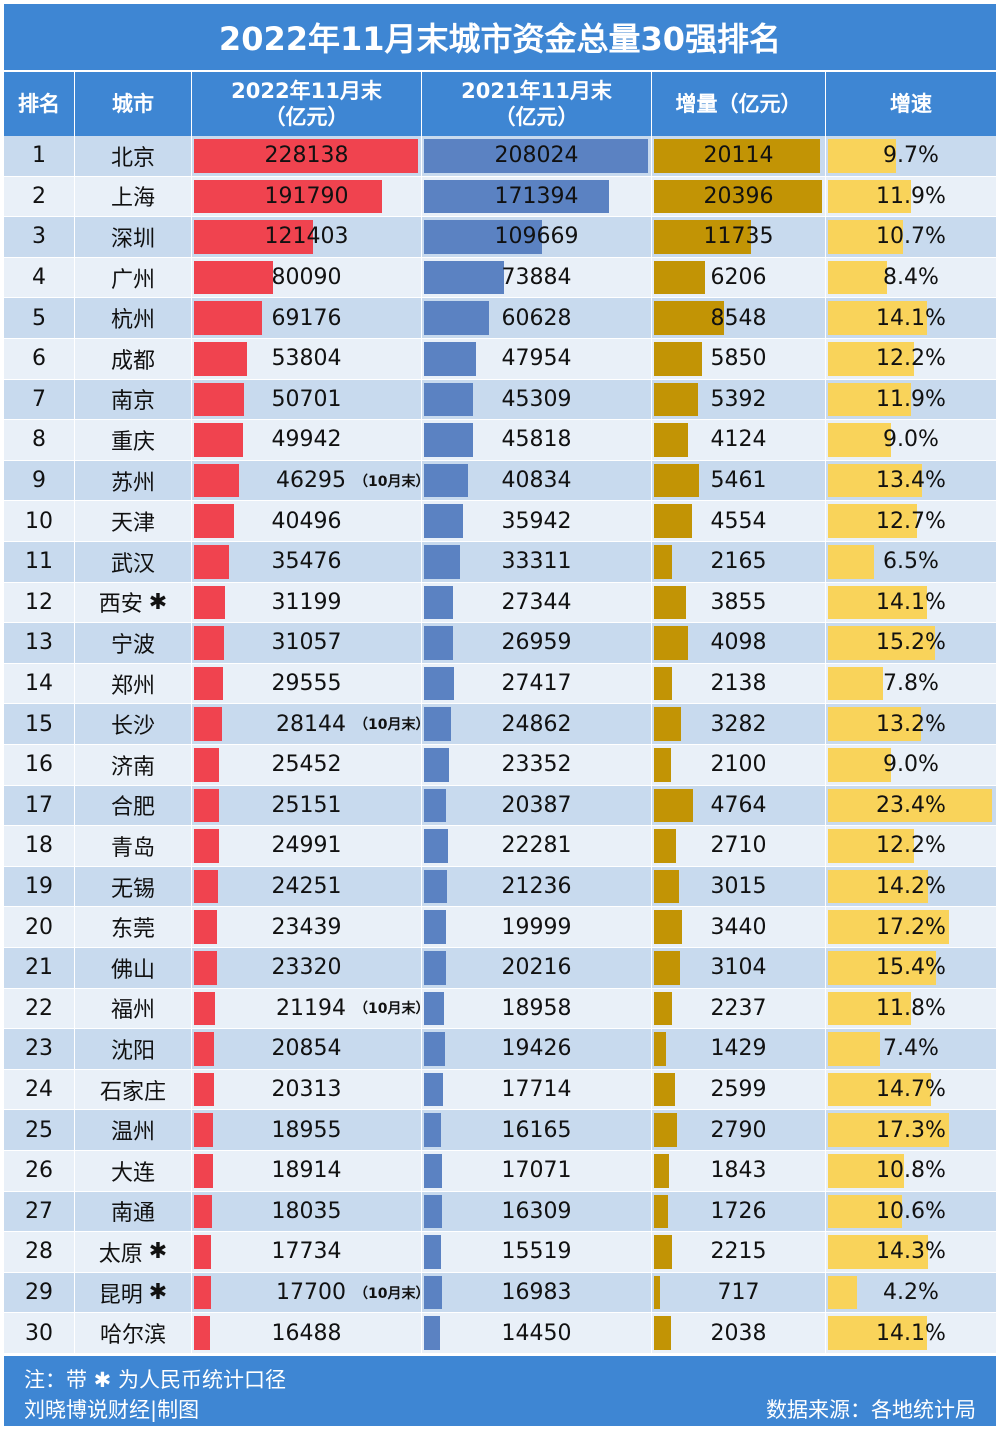 The width and height of the screenshot is (1000, 1431). What do you see at coordinates (132, 1051) in the screenshot?
I see `city-name: 沈阳` at bounding box center [132, 1051].